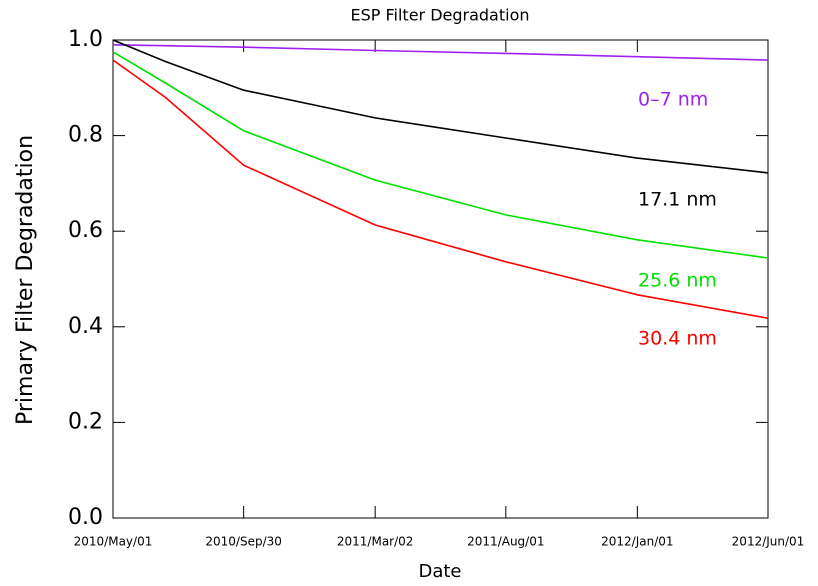 The image size is (818, 586). I want to click on chart-title: ESP Filter Degradation, so click(439, 15).